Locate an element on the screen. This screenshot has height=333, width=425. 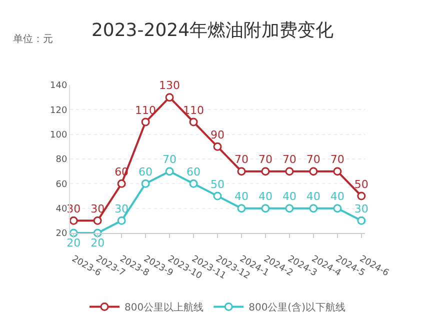
legend-label: 800公里(含)以下航线 is located at coordinates (297, 308).